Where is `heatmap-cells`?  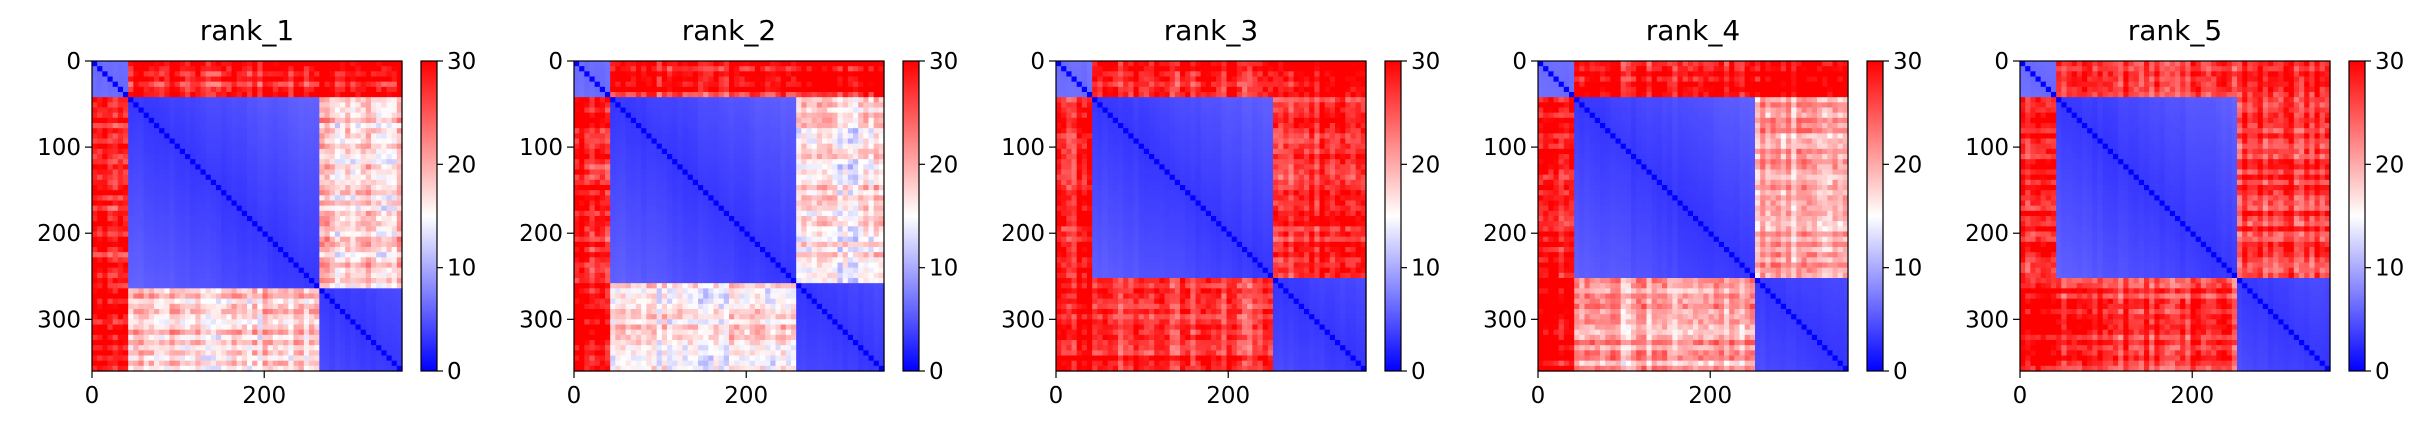
heatmap-cells is located at coordinates (247, 216).